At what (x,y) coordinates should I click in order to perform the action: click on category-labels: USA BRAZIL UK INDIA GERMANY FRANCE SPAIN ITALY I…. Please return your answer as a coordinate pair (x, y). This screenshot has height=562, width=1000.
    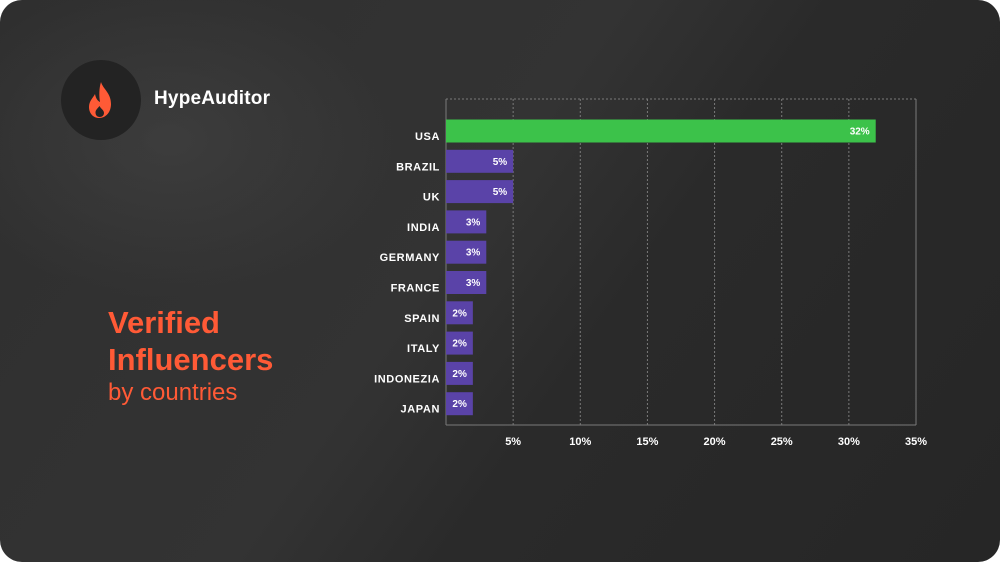
    Looking at the image, I should click on (407, 273).